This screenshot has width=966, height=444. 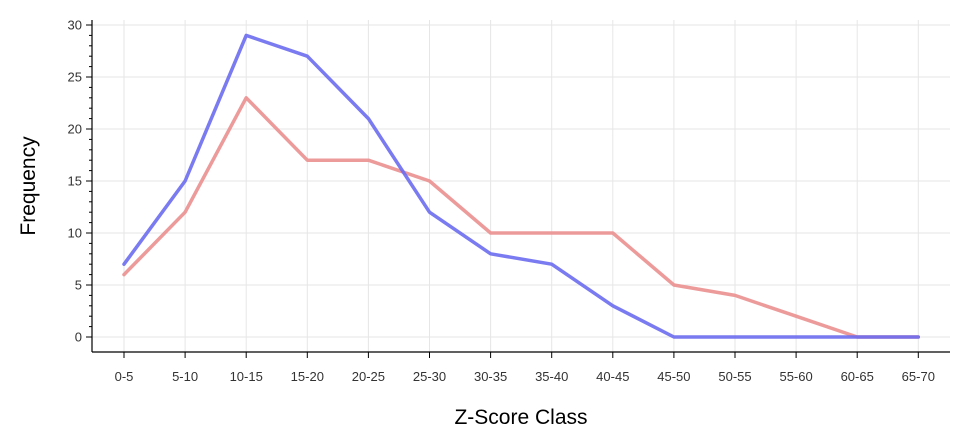 What do you see at coordinates (429, 376) in the screenshot?
I see `x-tick-label: 25-30` at bounding box center [429, 376].